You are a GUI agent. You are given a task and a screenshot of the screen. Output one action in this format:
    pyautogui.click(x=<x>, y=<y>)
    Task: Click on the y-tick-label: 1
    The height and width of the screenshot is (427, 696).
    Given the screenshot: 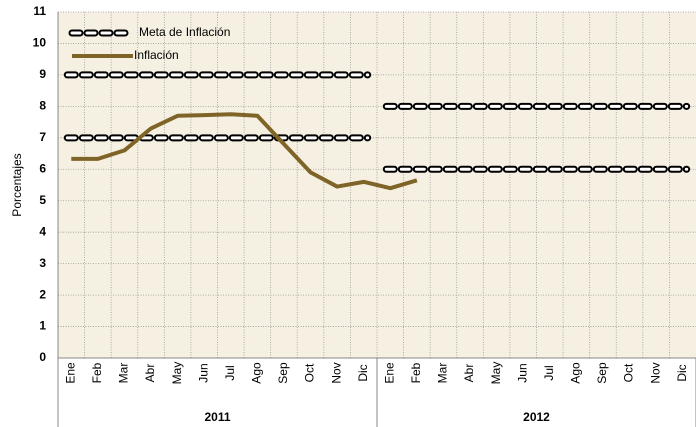 What is the action you would take?
    pyautogui.click(x=42, y=326)
    